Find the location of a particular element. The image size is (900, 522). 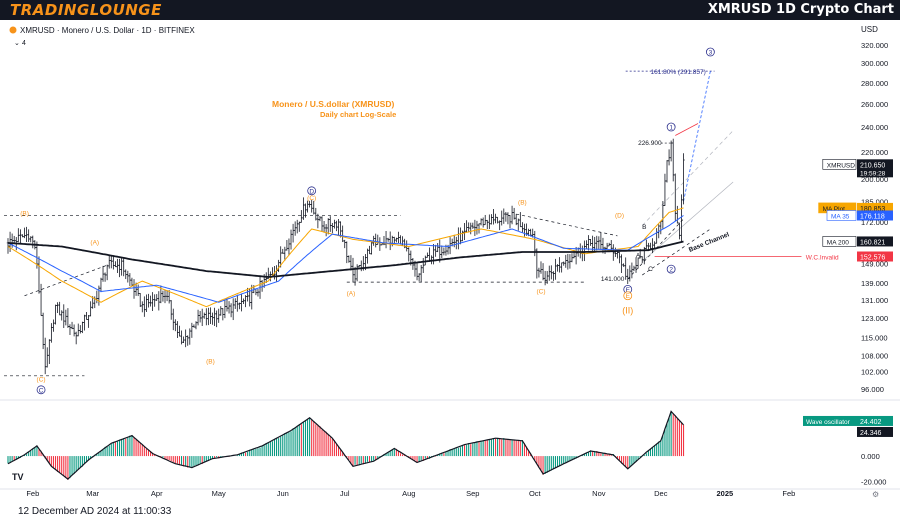

y-tick-label: 220.000 is located at coordinates (874, 152).